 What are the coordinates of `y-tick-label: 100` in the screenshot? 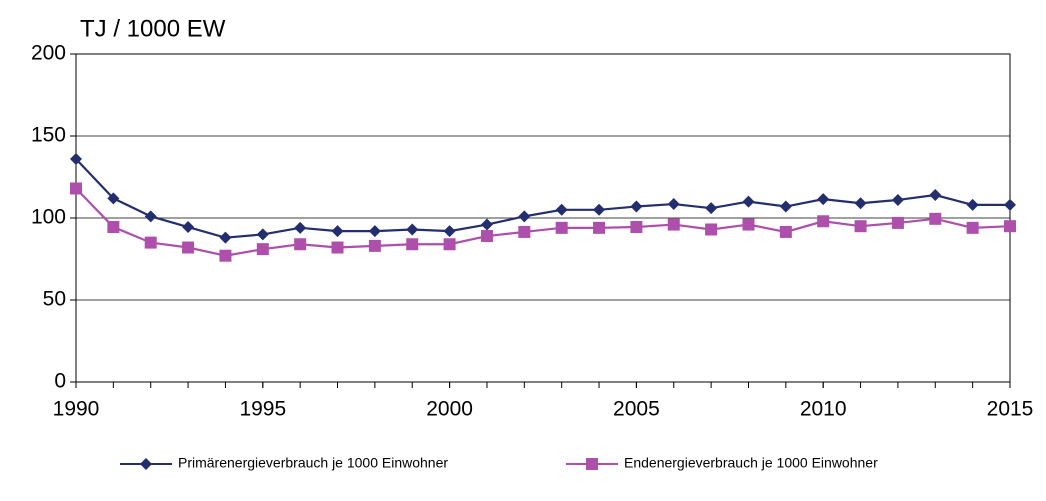 It's located at (48, 217).